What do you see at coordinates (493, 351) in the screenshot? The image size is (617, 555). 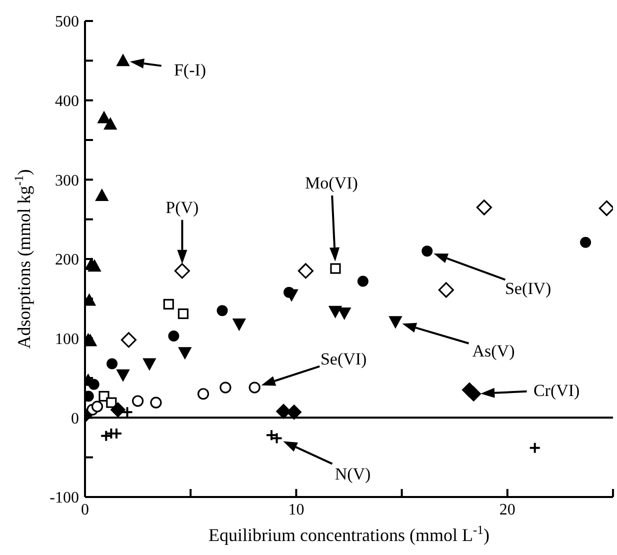 I see `annotation: As(V)` at bounding box center [493, 351].